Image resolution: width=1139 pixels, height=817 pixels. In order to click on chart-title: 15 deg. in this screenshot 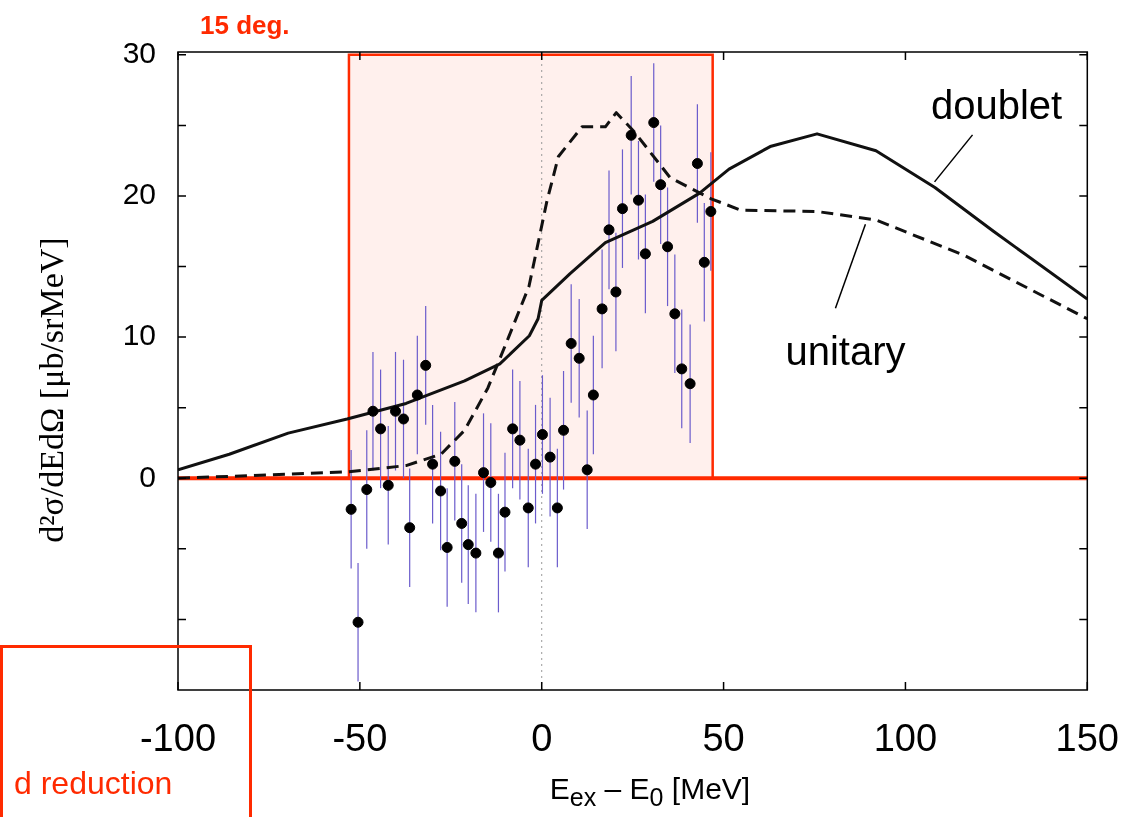, I will do `click(245, 25)`.